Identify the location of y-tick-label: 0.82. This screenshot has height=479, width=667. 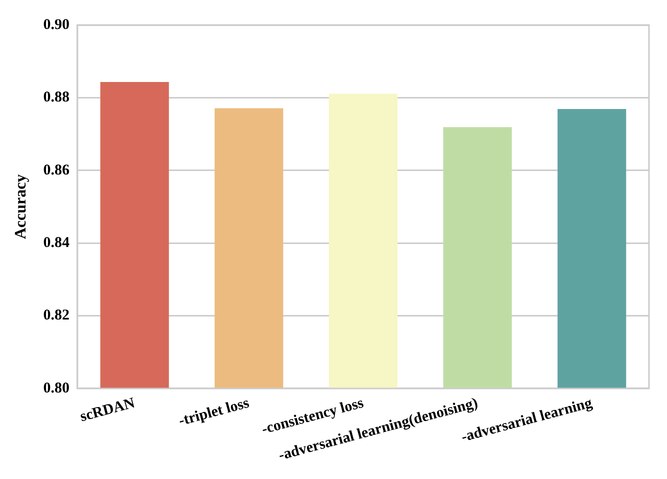
(56, 316).